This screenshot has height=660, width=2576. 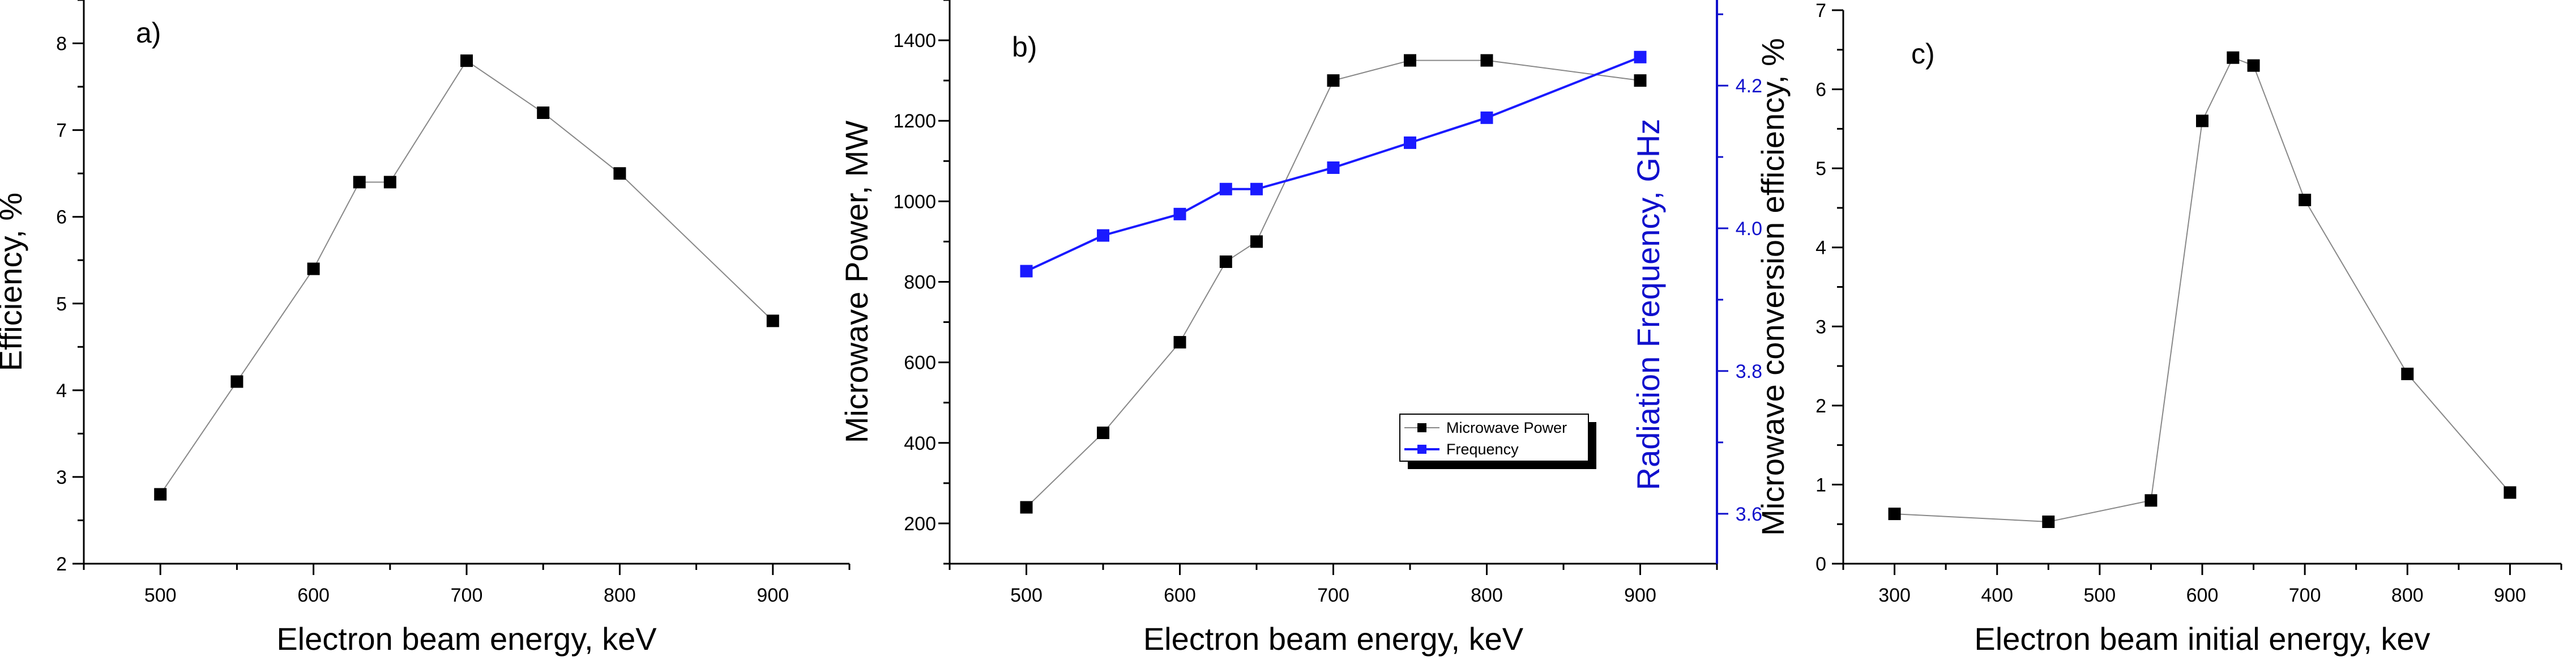 I want to click on panel-label: b), so click(x=1024, y=47).